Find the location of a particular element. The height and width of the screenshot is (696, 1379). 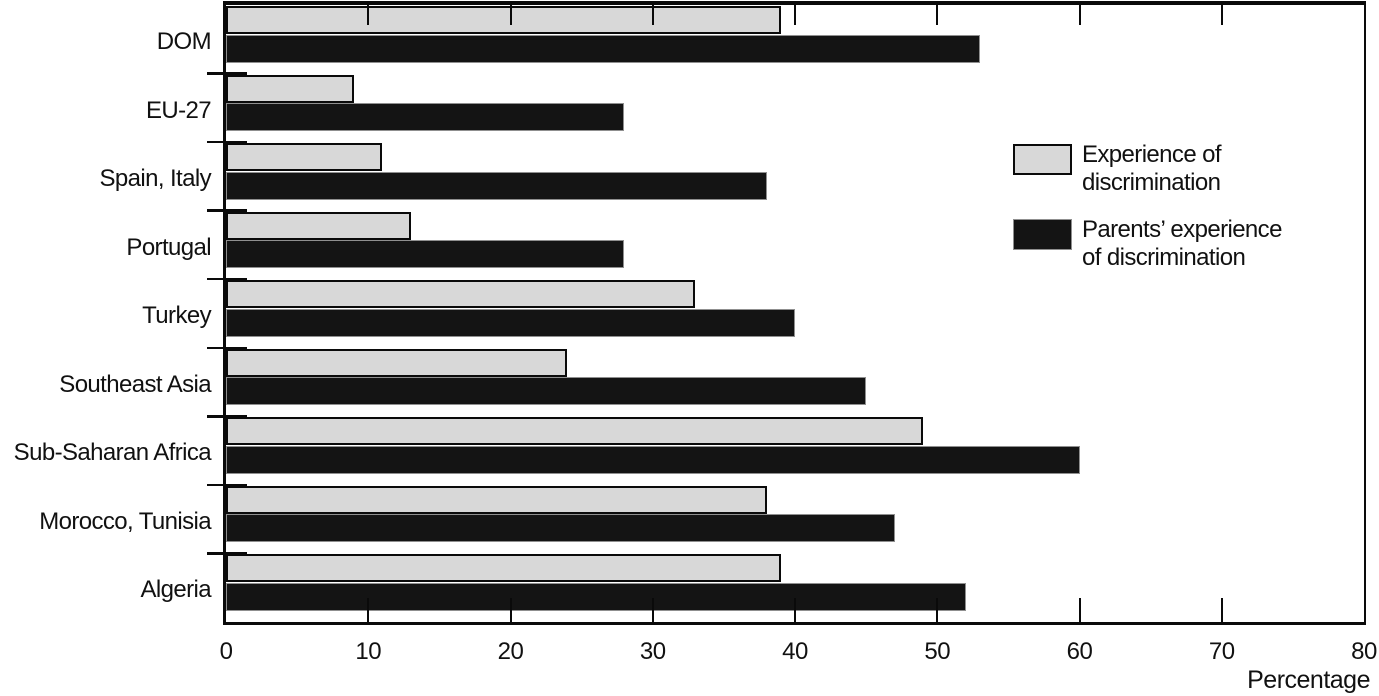

category-label: Algeria is located at coordinates (175, 590).